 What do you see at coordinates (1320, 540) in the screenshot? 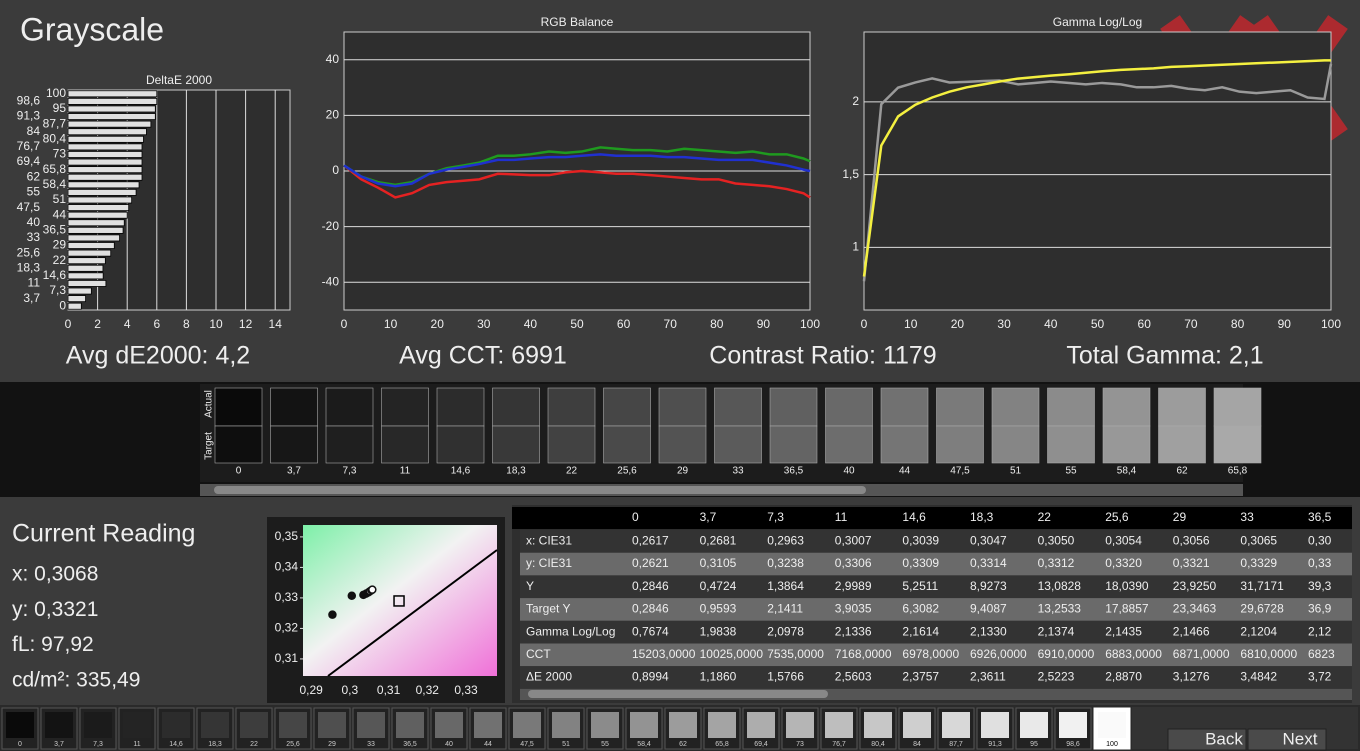
I see `table-cell: 0,30` at bounding box center [1320, 540].